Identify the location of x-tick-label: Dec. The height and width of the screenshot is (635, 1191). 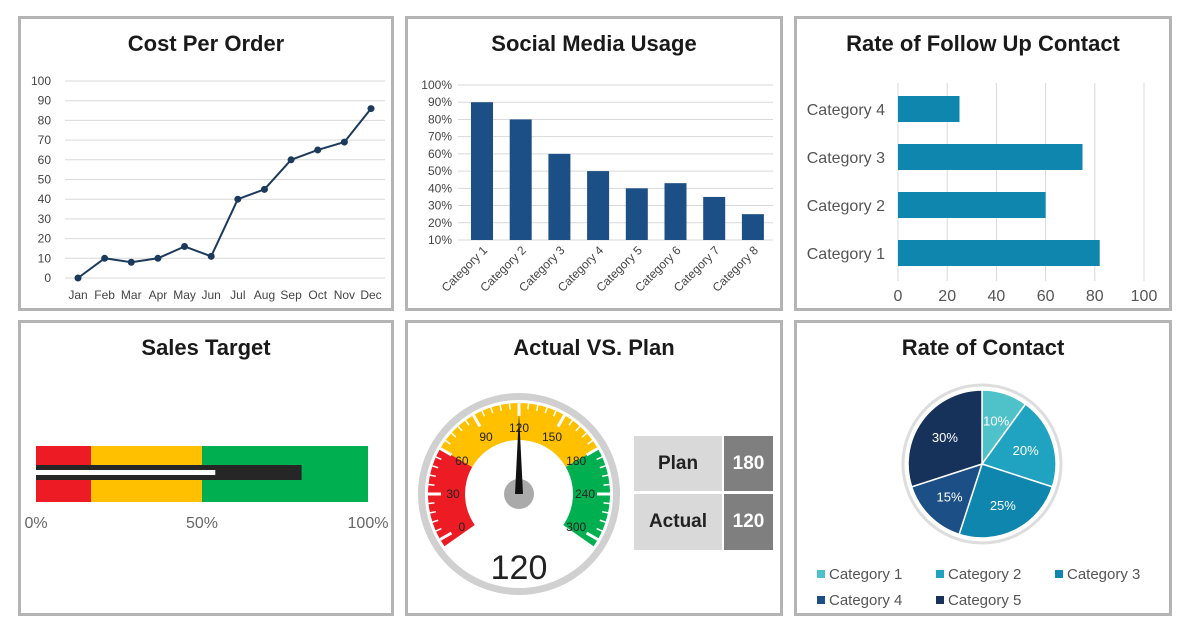
(370, 295).